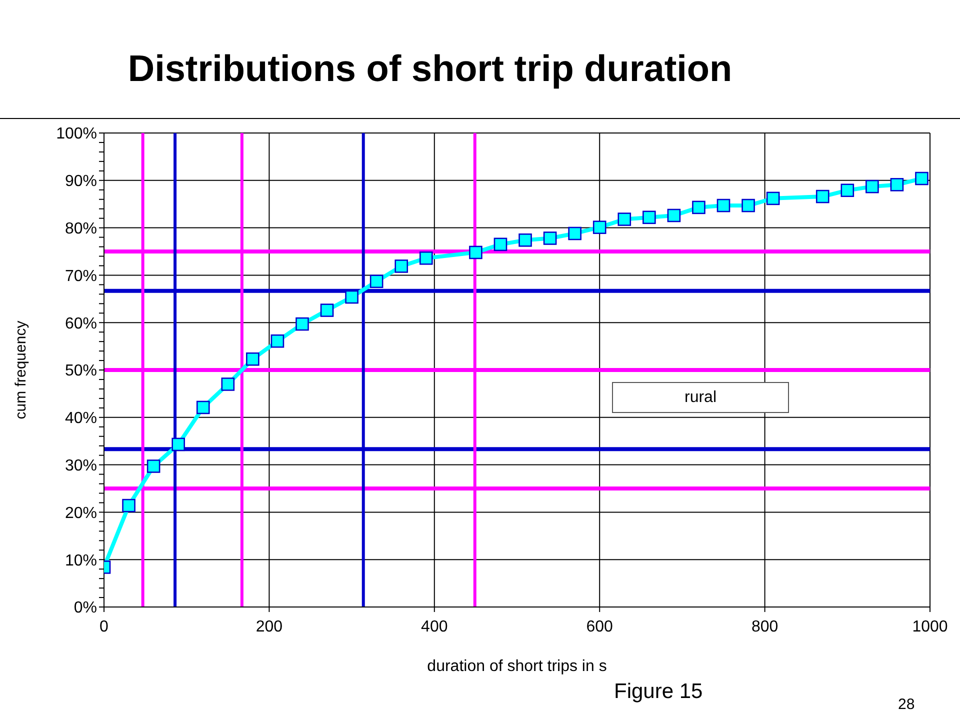 The width and height of the screenshot is (960, 720). What do you see at coordinates (80, 513) in the screenshot?
I see `y-tick-label: 20%` at bounding box center [80, 513].